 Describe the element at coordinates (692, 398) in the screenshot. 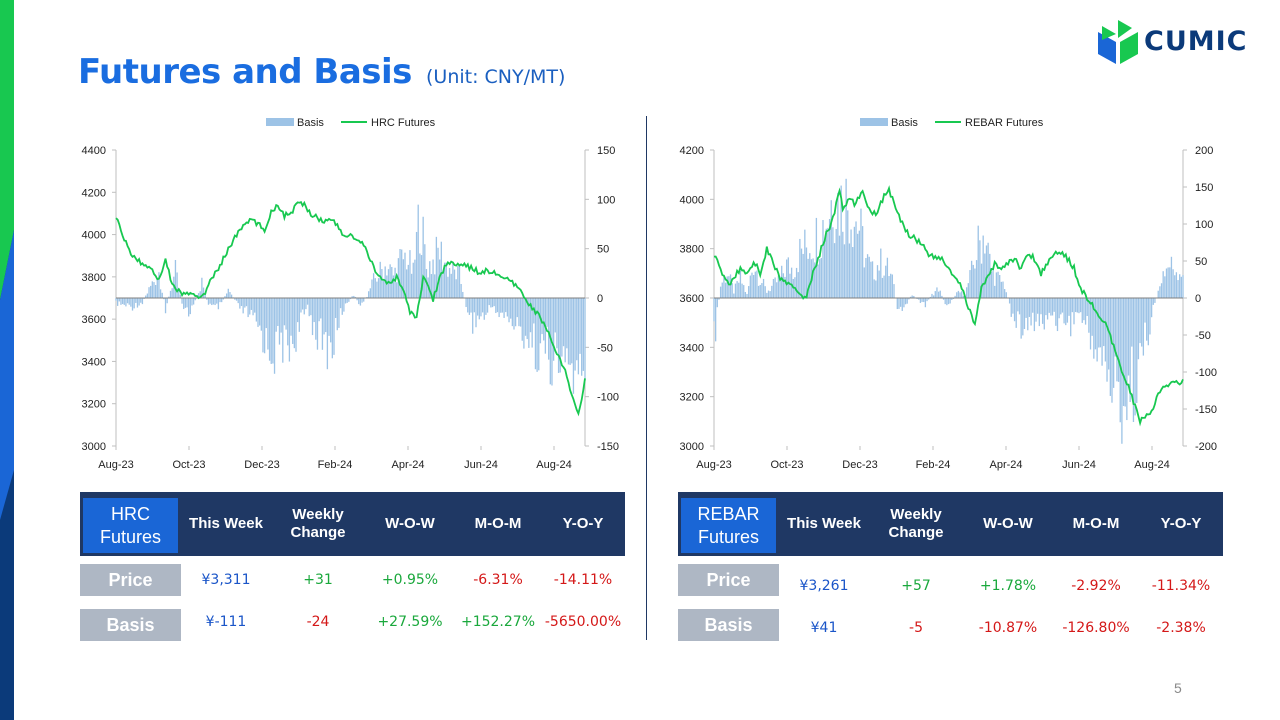

I see `left-tick-label: 3200` at that location.